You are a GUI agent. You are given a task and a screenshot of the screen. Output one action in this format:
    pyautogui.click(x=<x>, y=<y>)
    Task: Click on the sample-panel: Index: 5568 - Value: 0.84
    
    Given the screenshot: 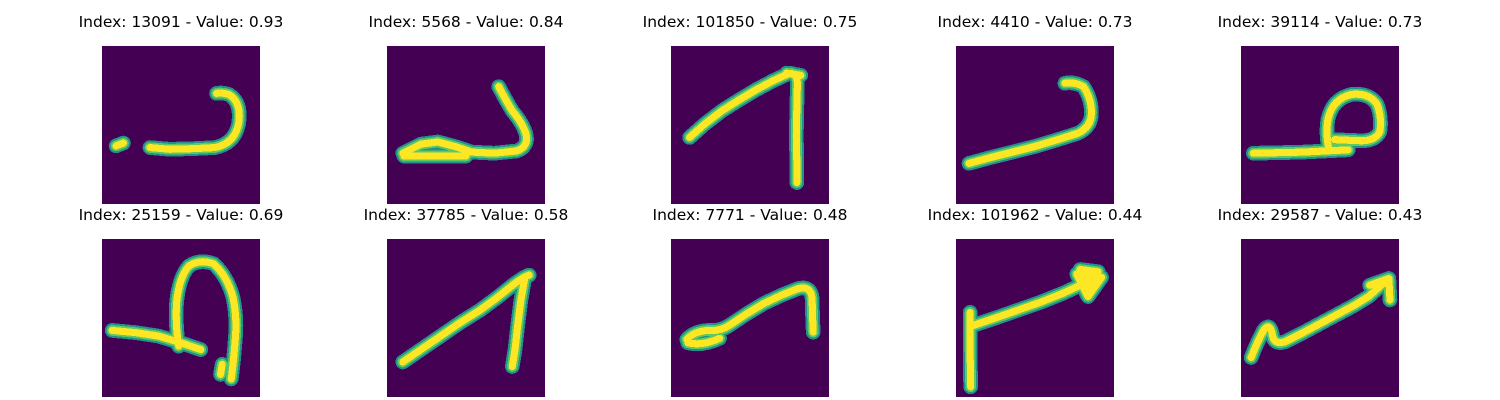 What is the action you would take?
    pyautogui.click(x=466, y=108)
    